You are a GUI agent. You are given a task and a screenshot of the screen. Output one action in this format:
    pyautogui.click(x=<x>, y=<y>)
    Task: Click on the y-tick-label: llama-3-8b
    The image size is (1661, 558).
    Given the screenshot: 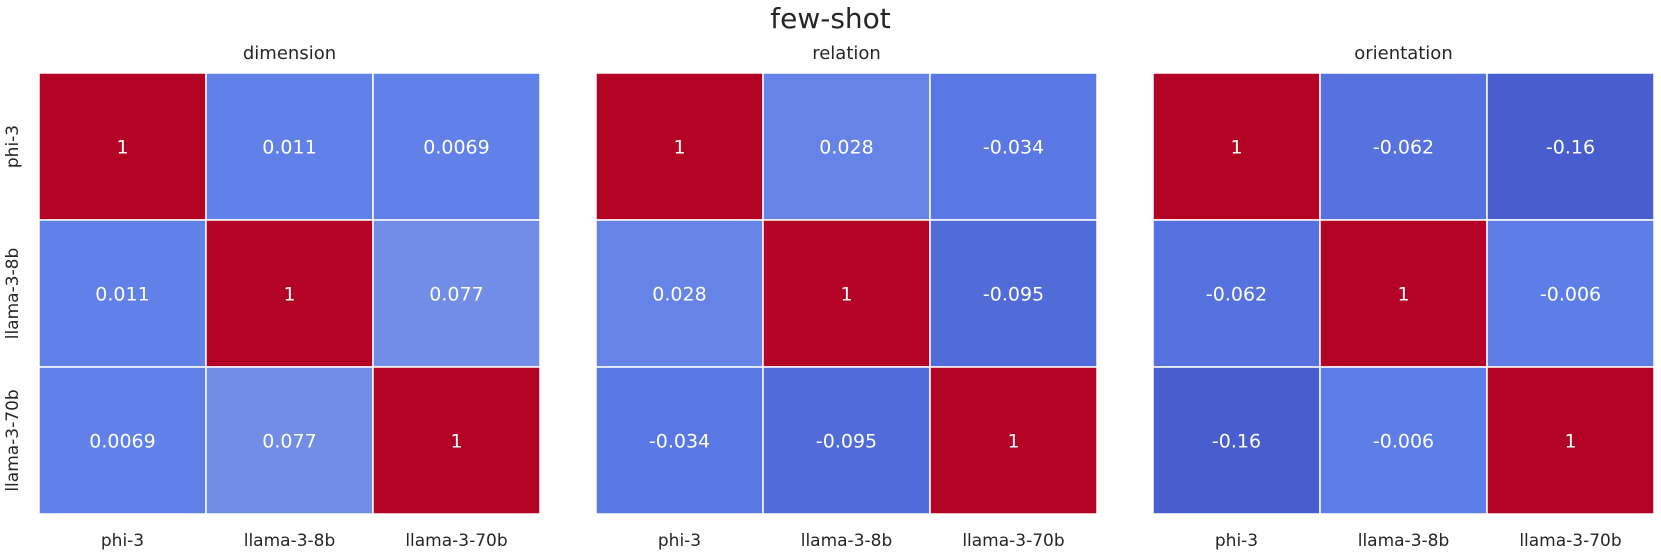 What is the action you would take?
    pyautogui.click(x=13, y=294)
    